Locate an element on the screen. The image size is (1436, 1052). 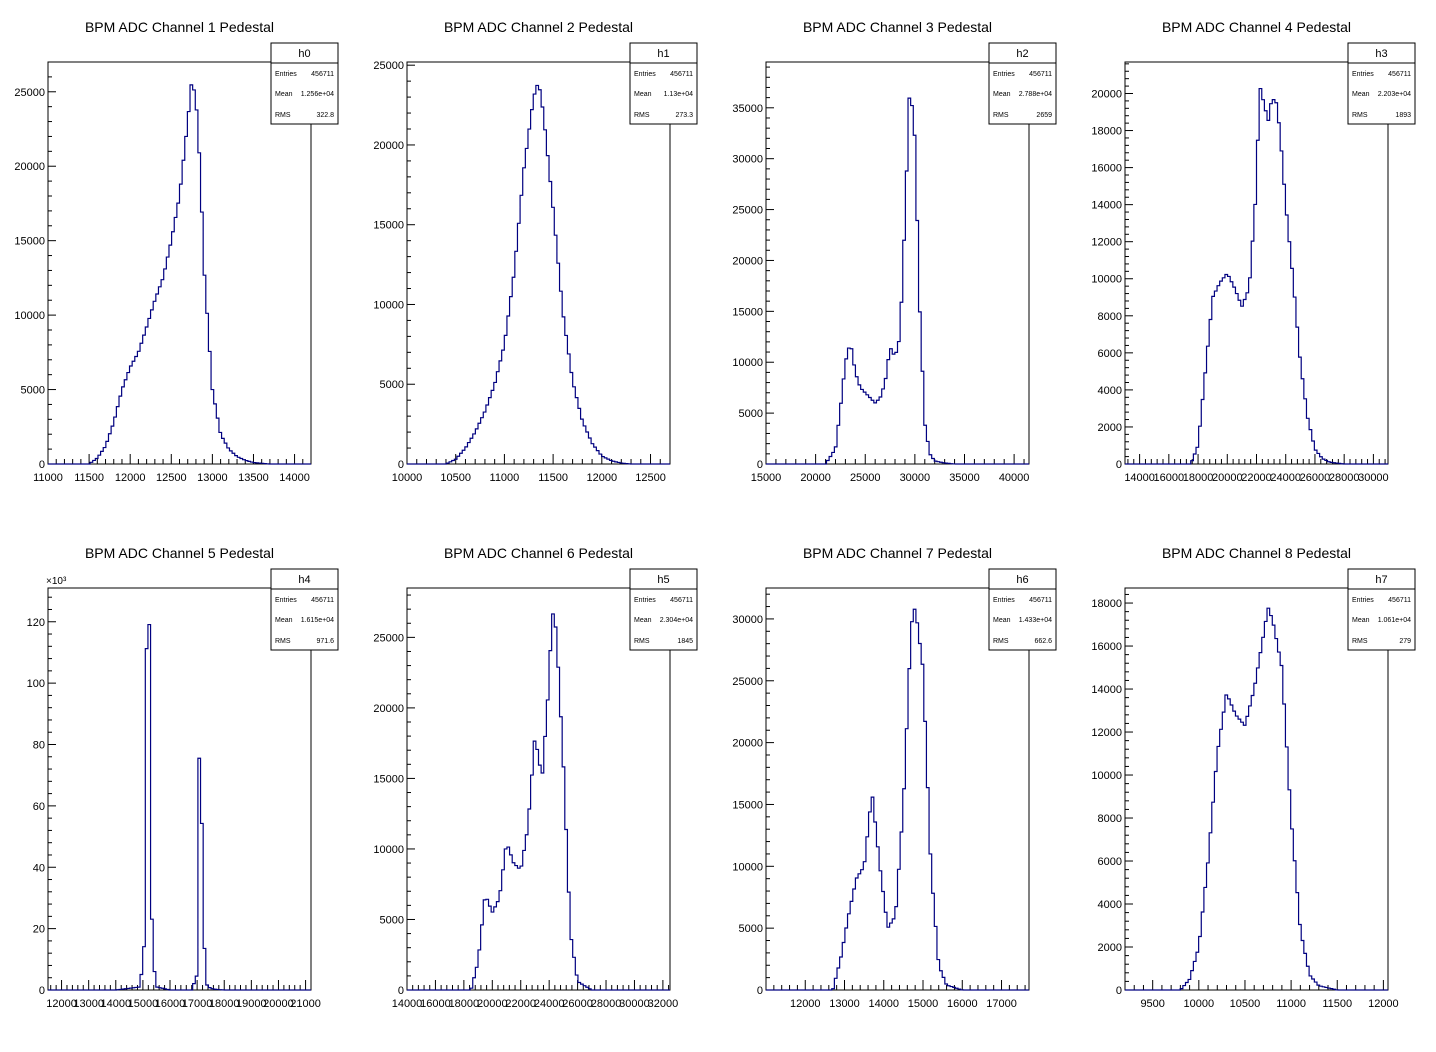
chart-title: BPM ADC Channel 8 Pedestal is located at coordinates (1256, 553).